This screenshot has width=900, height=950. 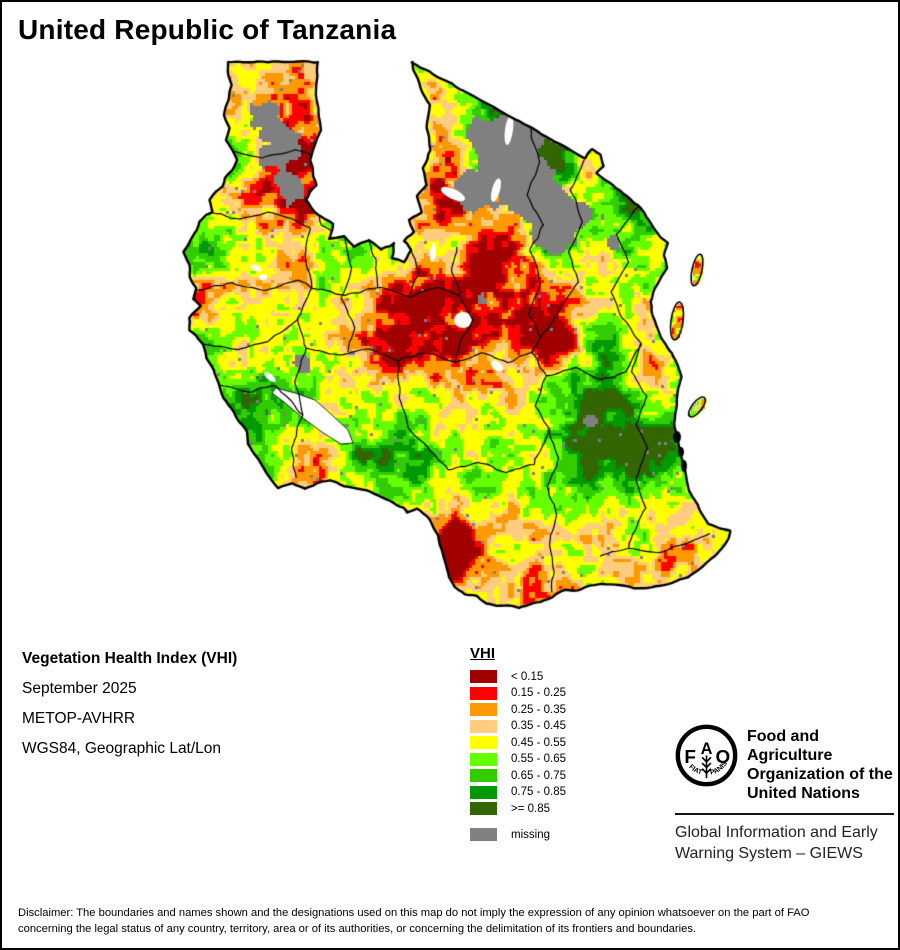 I want to click on legend-label: 0.55 - 0.65, so click(x=538, y=759).